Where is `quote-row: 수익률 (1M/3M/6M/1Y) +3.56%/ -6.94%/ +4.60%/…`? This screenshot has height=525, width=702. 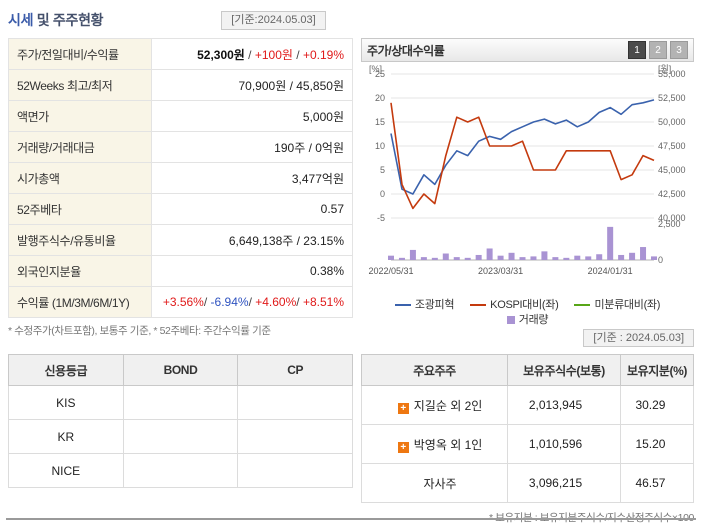
quote-row: 수익률 (1M/3M/6M/1Y) +3.56%/ -6.94%/ +4.60%/… is located at coordinates (180, 302).